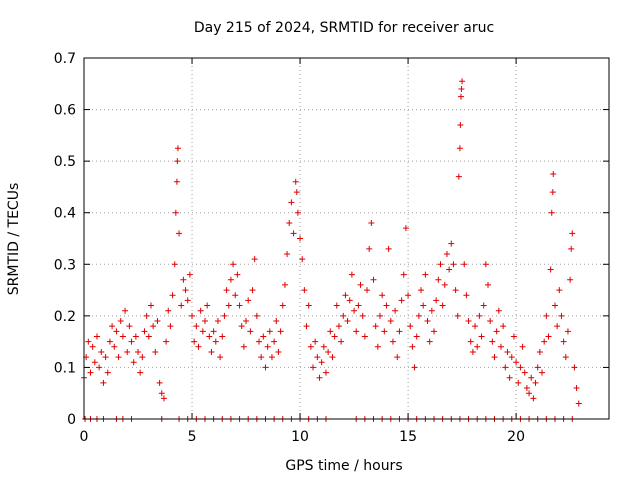 Image resolution: width=640 pixels, height=480 pixels. What do you see at coordinates (71, 420) in the screenshot?
I see `y-tick-label: 0` at bounding box center [71, 420].